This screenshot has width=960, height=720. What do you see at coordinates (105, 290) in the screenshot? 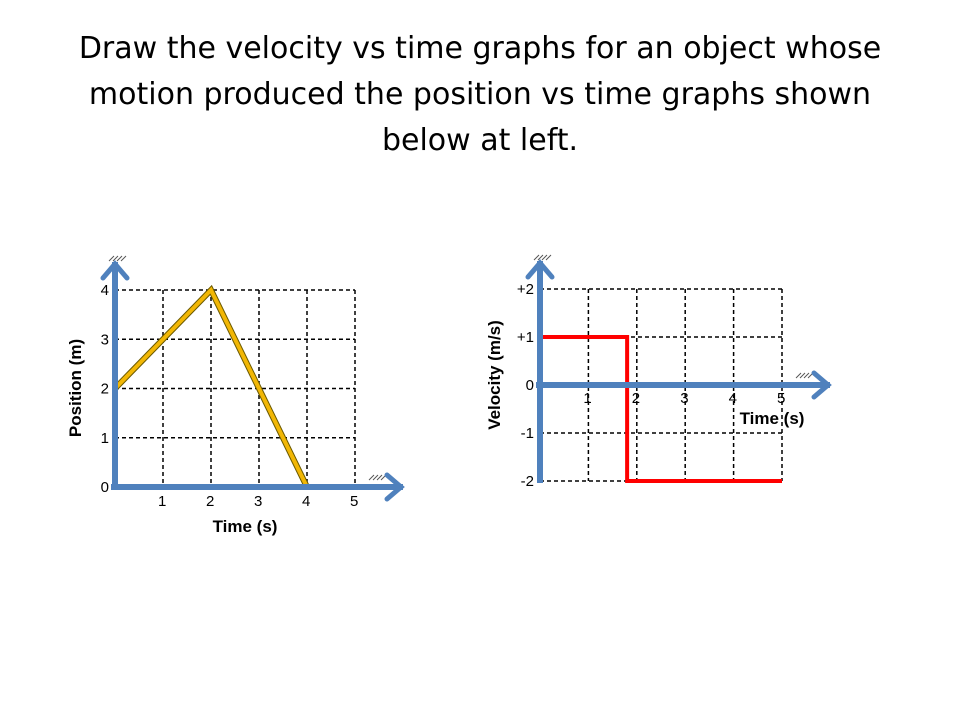
I see `y-tick-label: 4` at bounding box center [105, 290].